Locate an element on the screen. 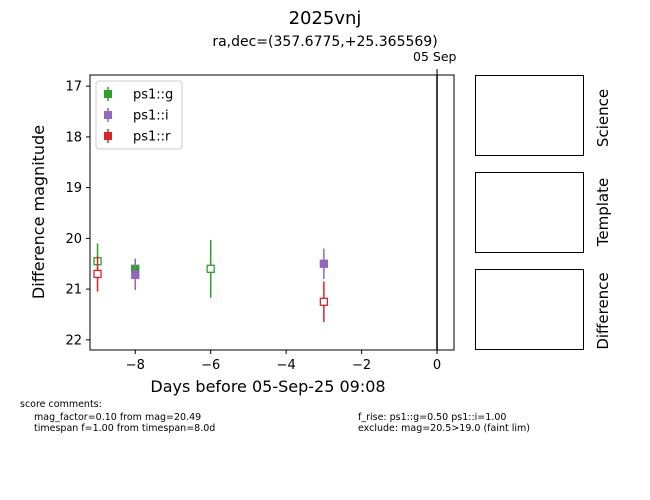  y-axis-label: Difference magnitude is located at coordinates (38, 212).